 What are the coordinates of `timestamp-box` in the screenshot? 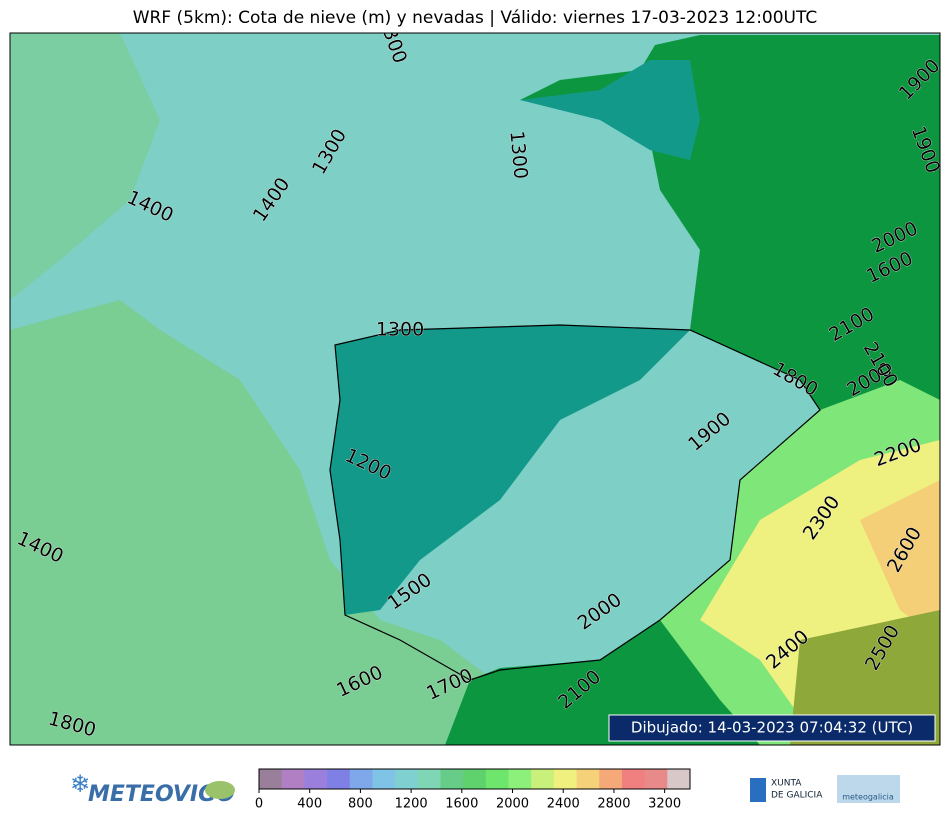 It's located at (772, 728).